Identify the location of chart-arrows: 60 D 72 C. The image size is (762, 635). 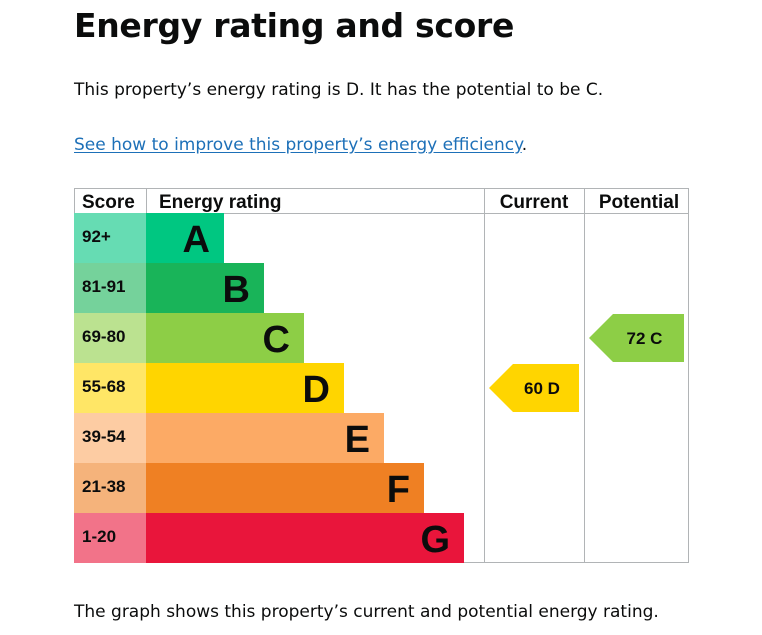
(586, 363).